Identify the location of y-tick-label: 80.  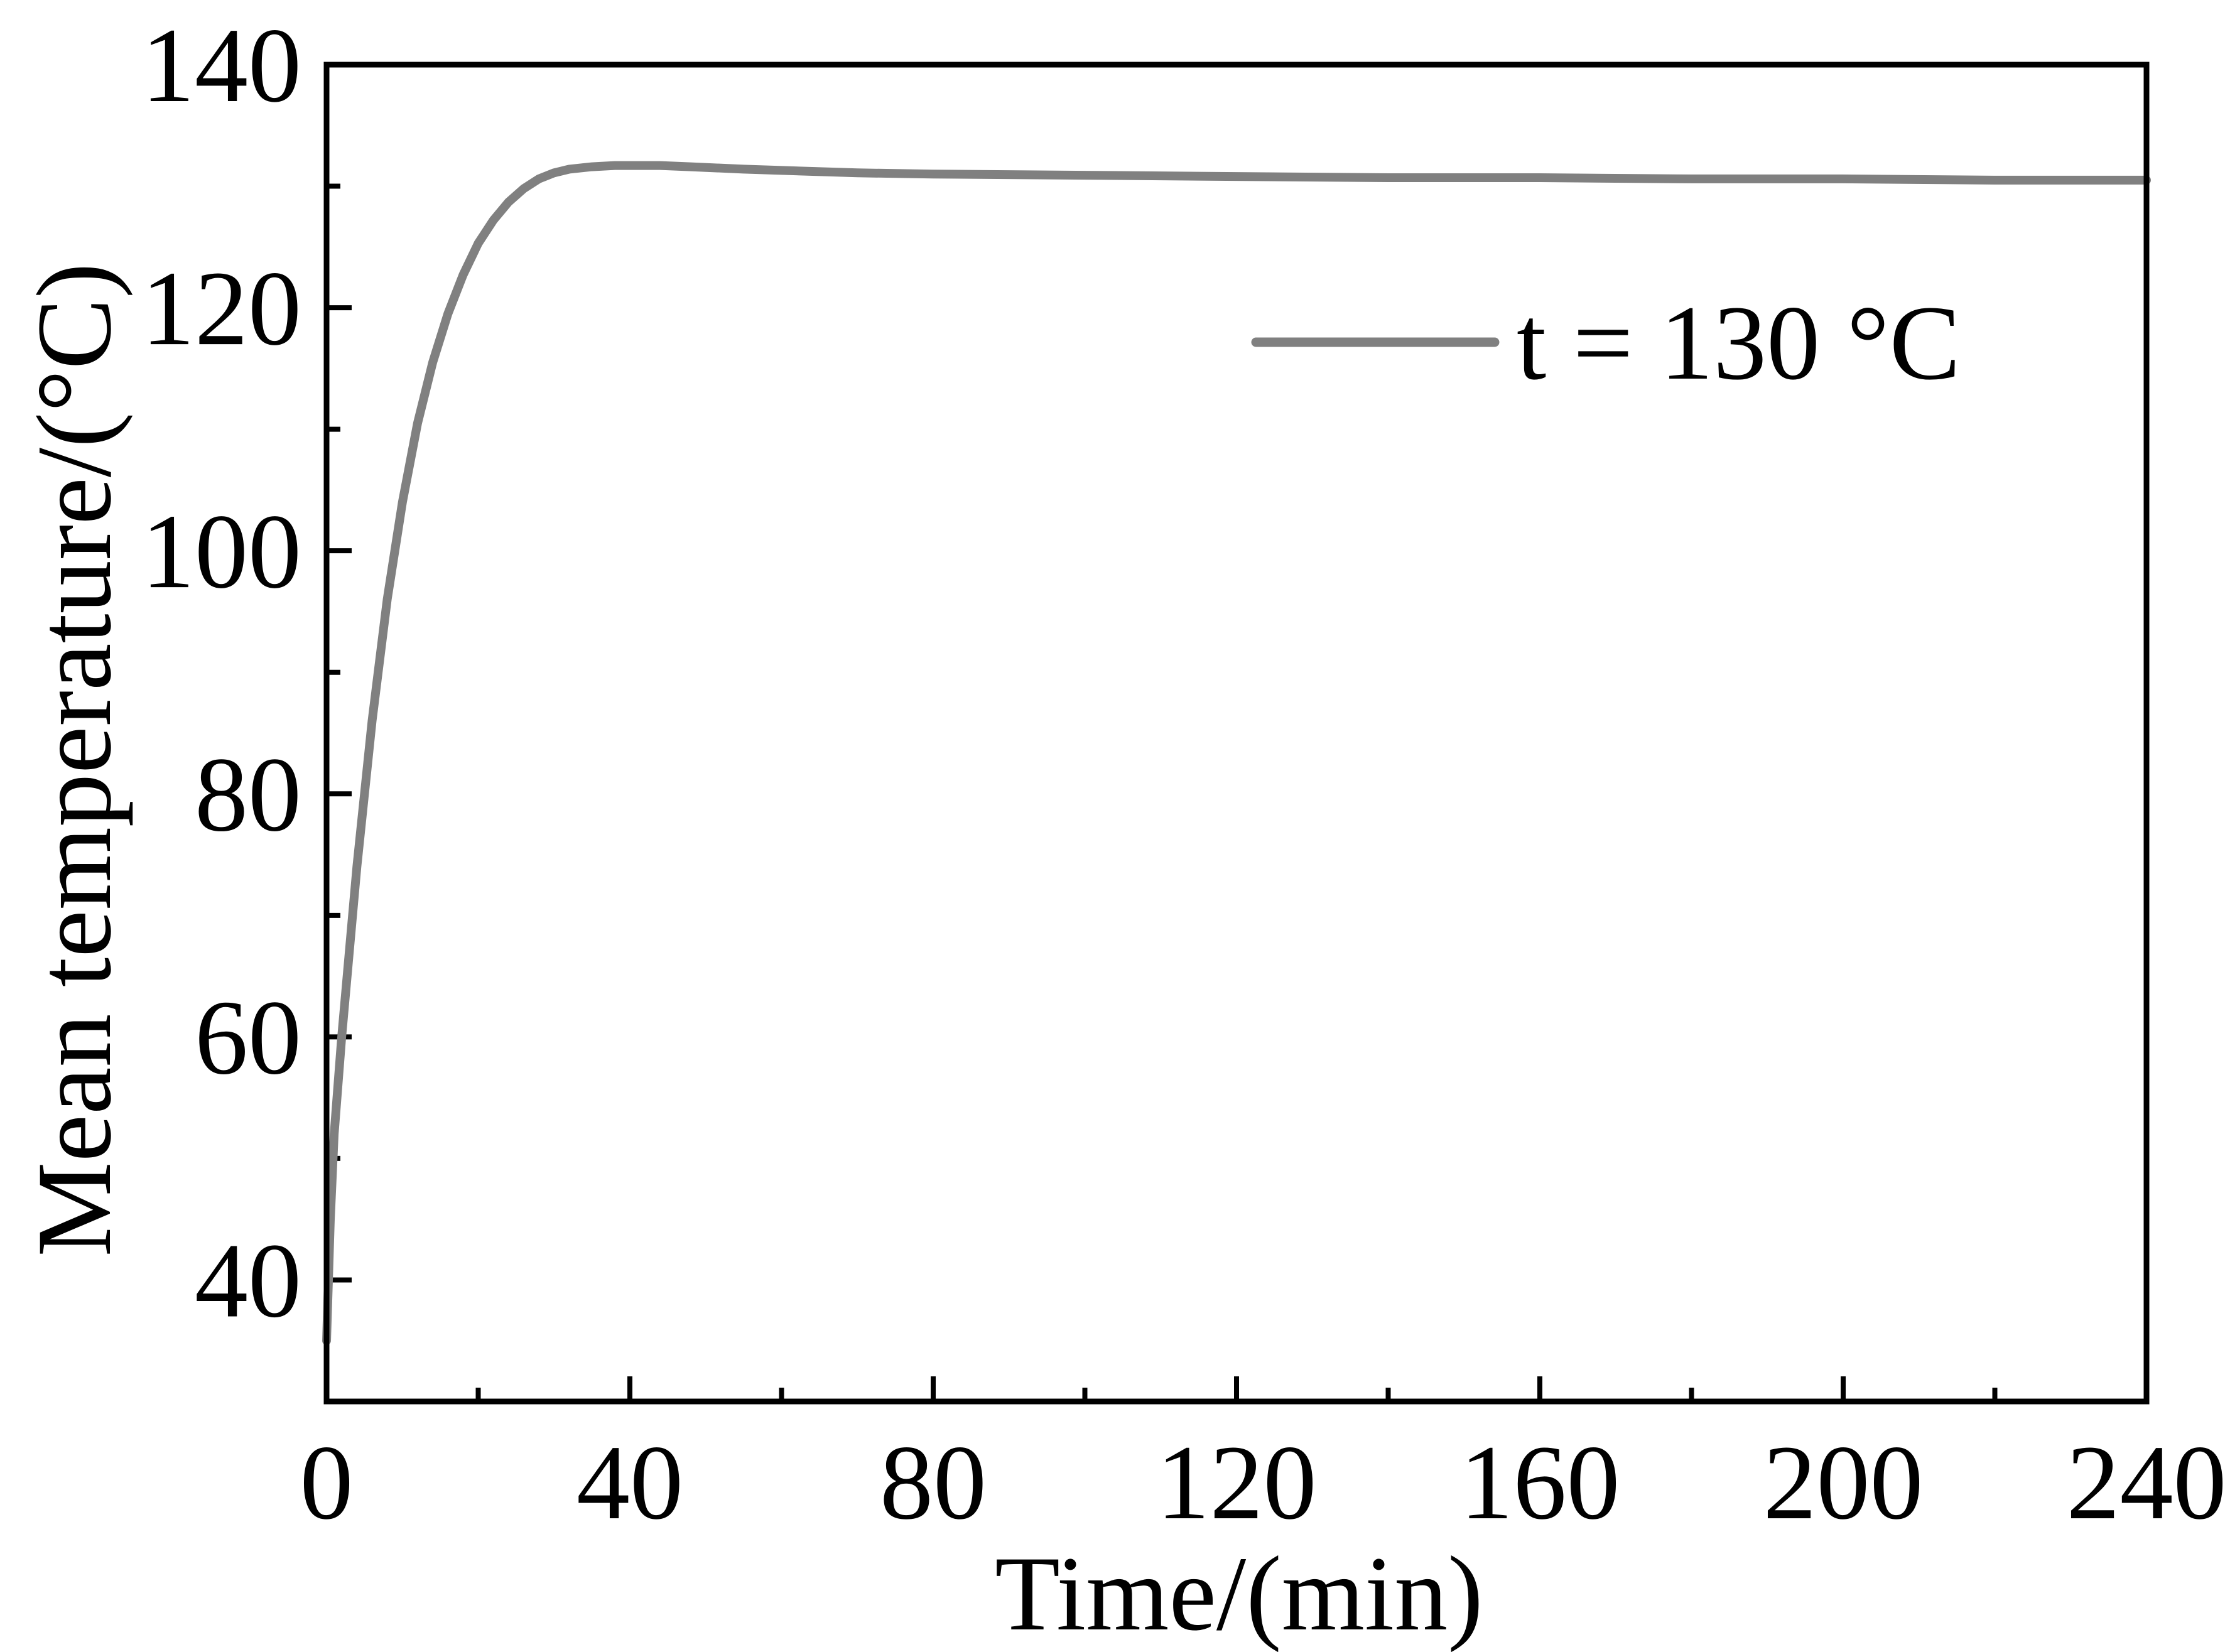
(248, 794).